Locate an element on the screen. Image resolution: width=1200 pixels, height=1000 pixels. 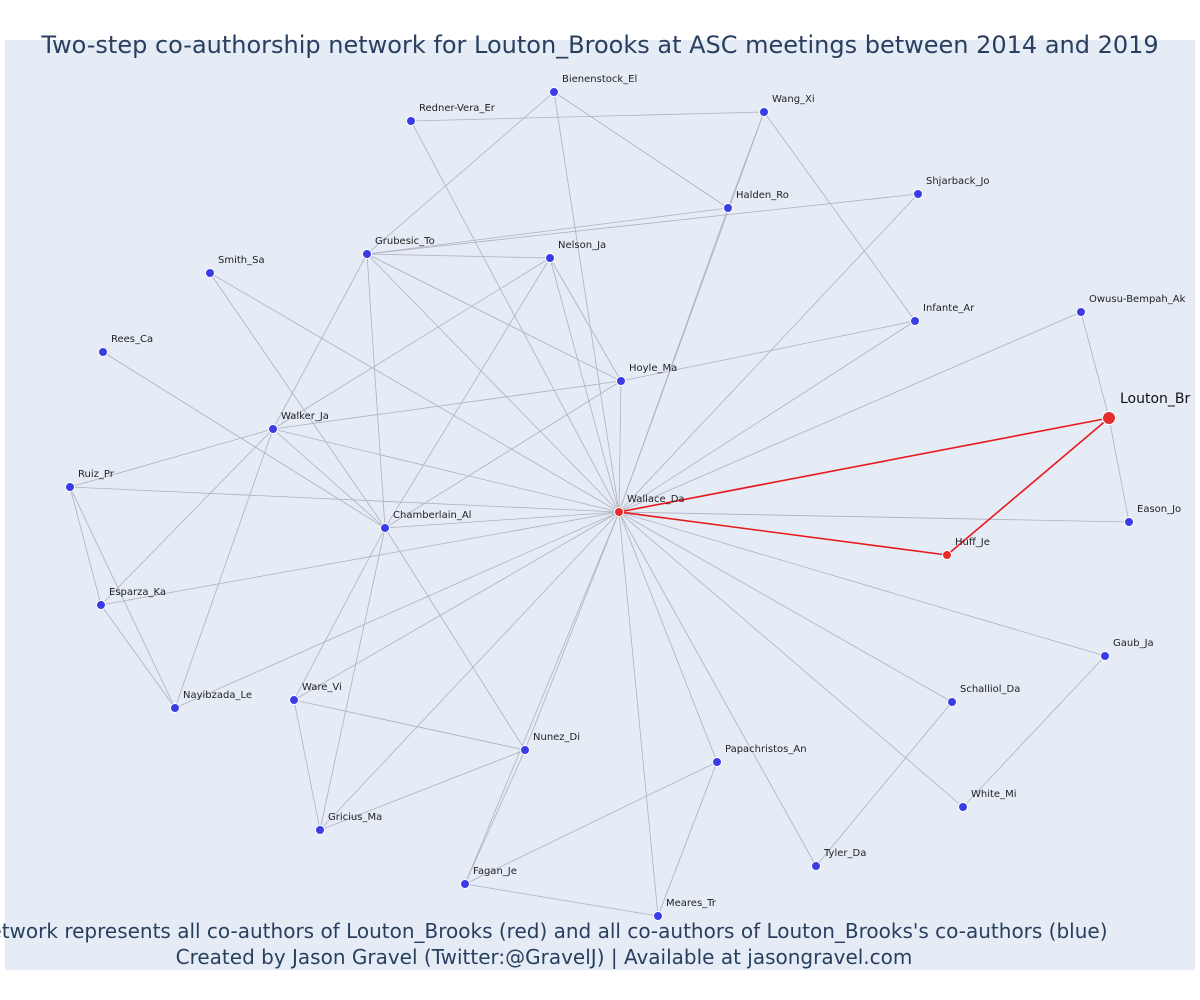
edge-Nelson_Ja-Walker_Ja is located at coordinates (411, 343).